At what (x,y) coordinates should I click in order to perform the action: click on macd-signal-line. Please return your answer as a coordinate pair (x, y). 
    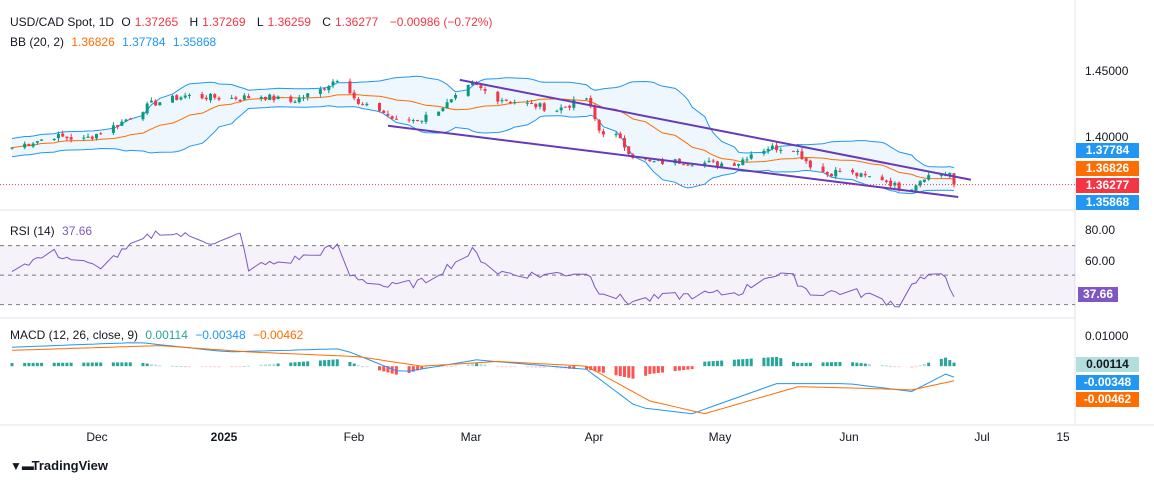
    Looking at the image, I should click on (483, 380).